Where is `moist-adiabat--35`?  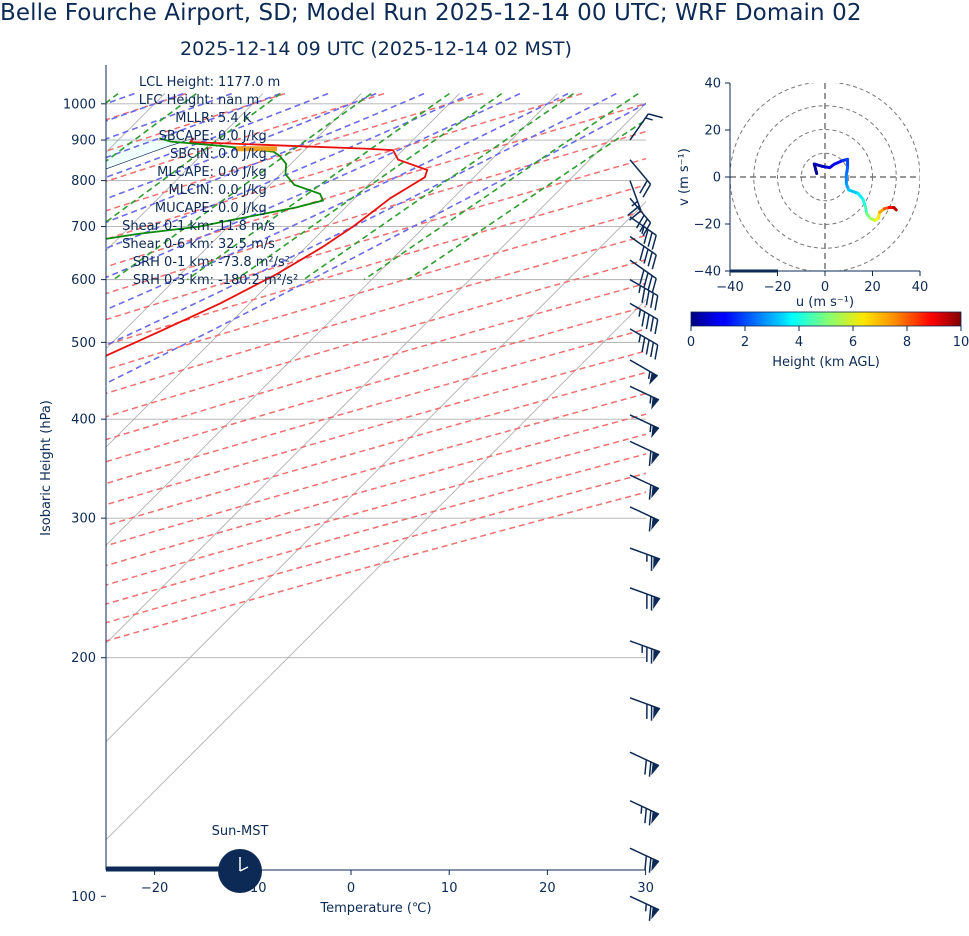 moist-adiabat--35 is located at coordinates (18, 495).